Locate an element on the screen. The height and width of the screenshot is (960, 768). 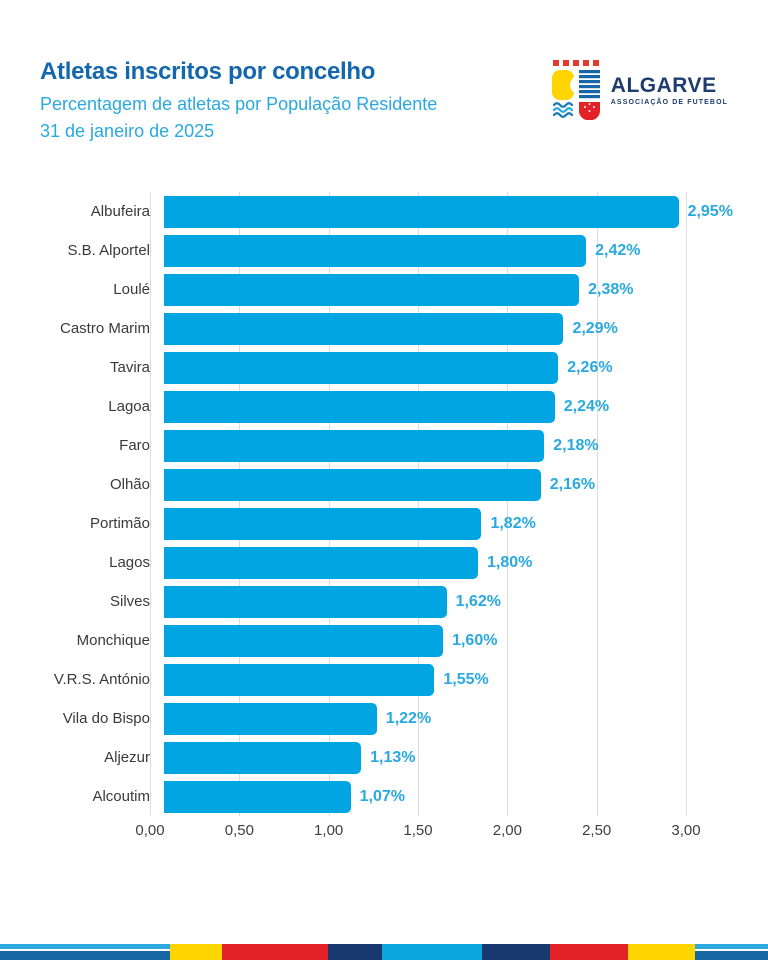
bar-value-label: 2,16% is located at coordinates (572, 484).